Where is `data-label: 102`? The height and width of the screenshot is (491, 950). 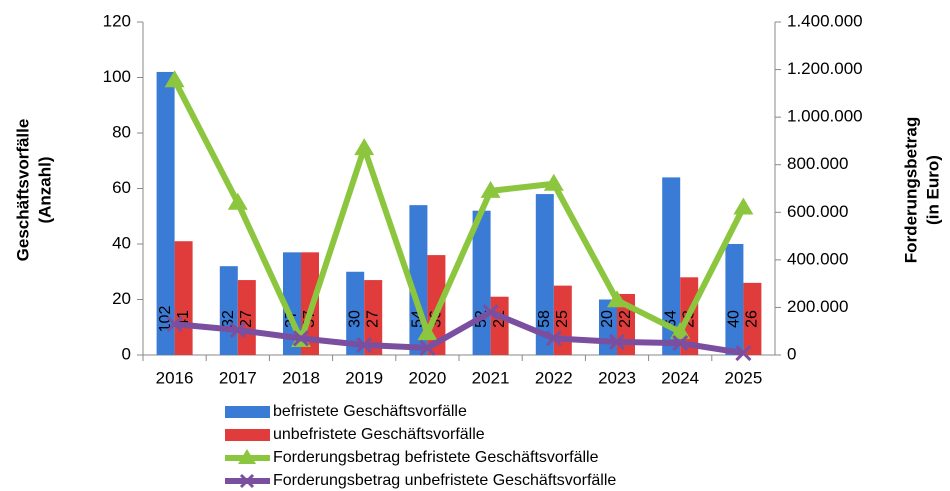
data-label: 102 is located at coordinates (165, 319).